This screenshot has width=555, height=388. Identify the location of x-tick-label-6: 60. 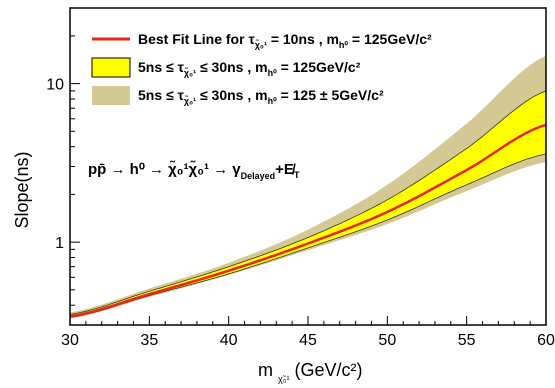
(546, 340).